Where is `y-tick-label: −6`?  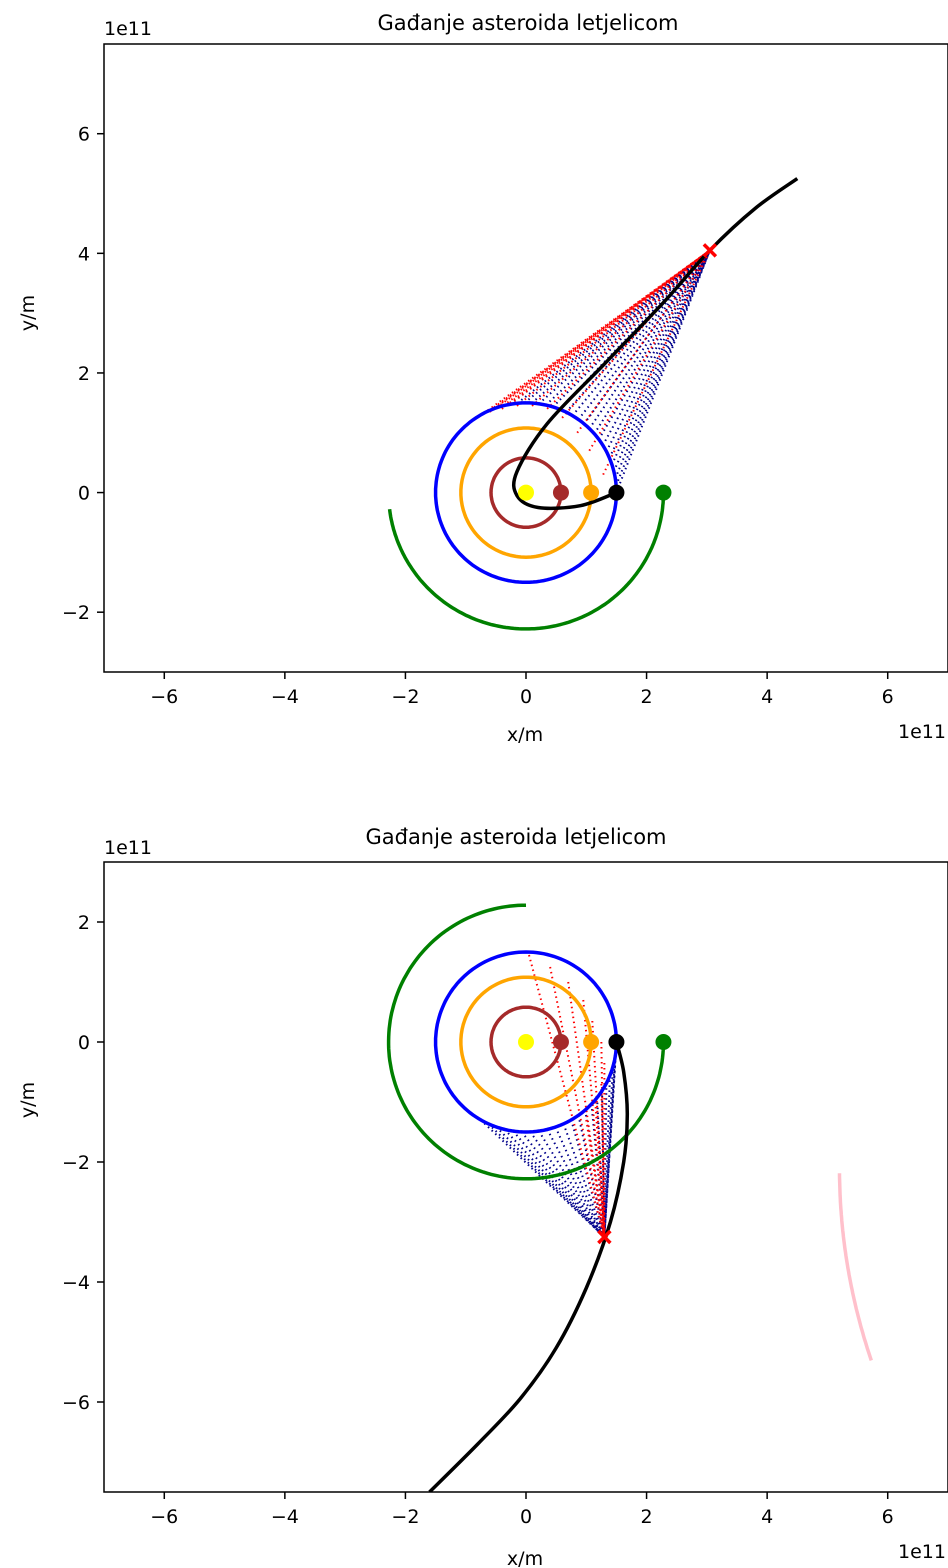 y-tick-label: −6 is located at coordinates (76, 1403).